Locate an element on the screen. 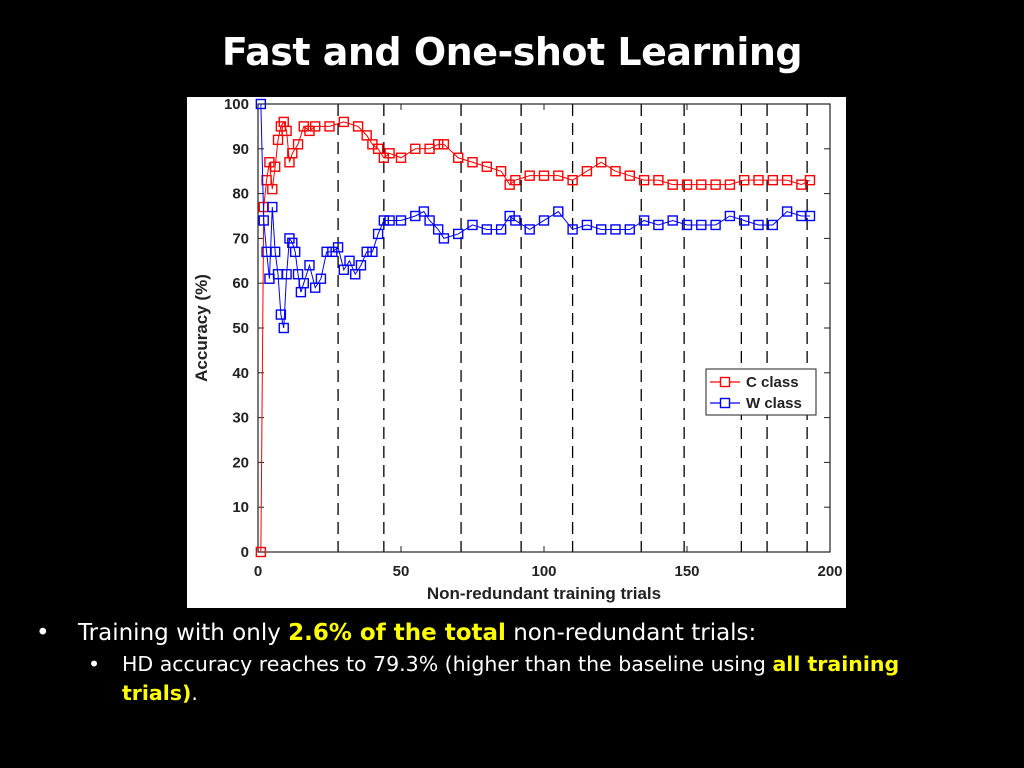  y-tick-label: 60 is located at coordinates (240, 283).